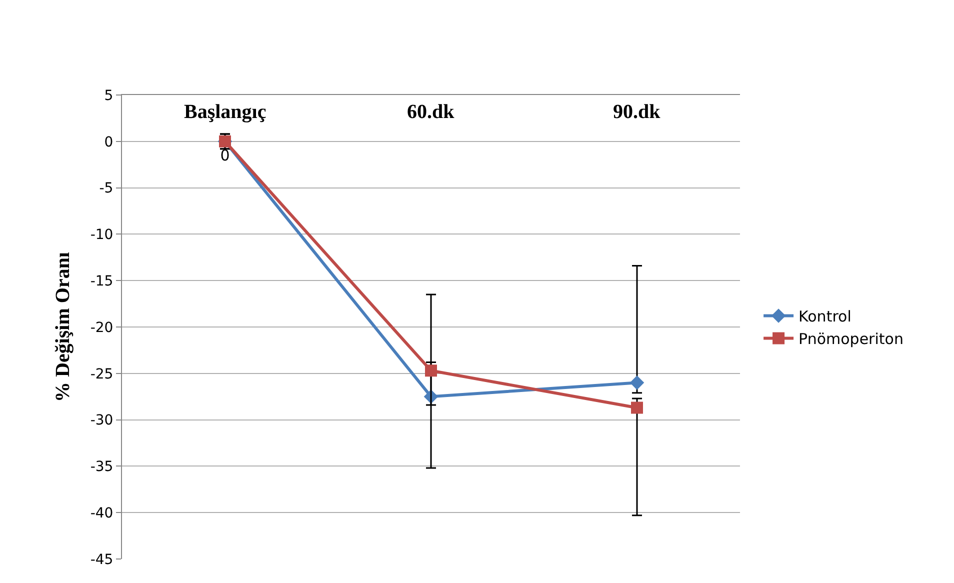 Image resolution: width=954 pixels, height=583 pixels. I want to click on y-tick-label: -20, so click(102, 328).